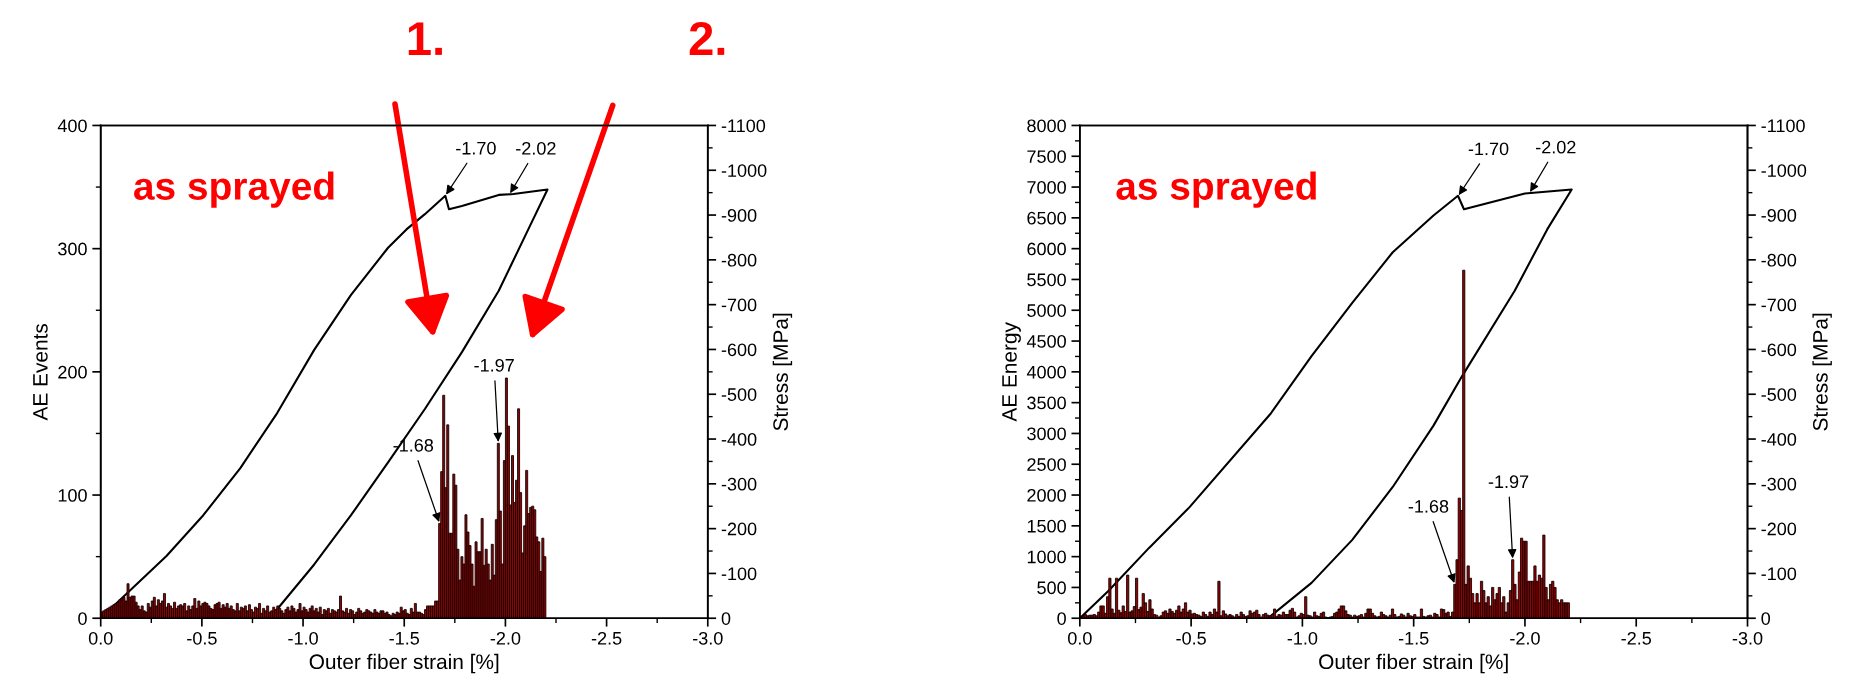  Describe the element at coordinates (1046, 218) in the screenshot. I see `y-tick-label: 6500` at that location.